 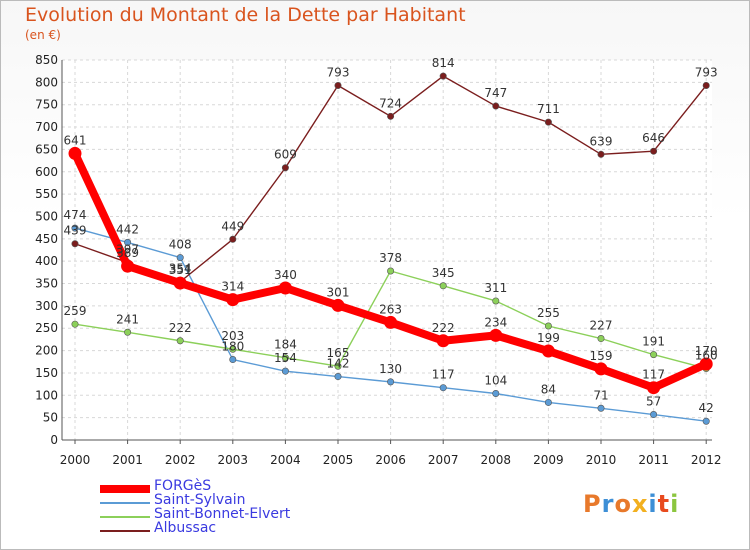 What do you see at coordinates (285, 275) in the screenshot?
I see `data-label-forg-s: 340` at bounding box center [285, 275].